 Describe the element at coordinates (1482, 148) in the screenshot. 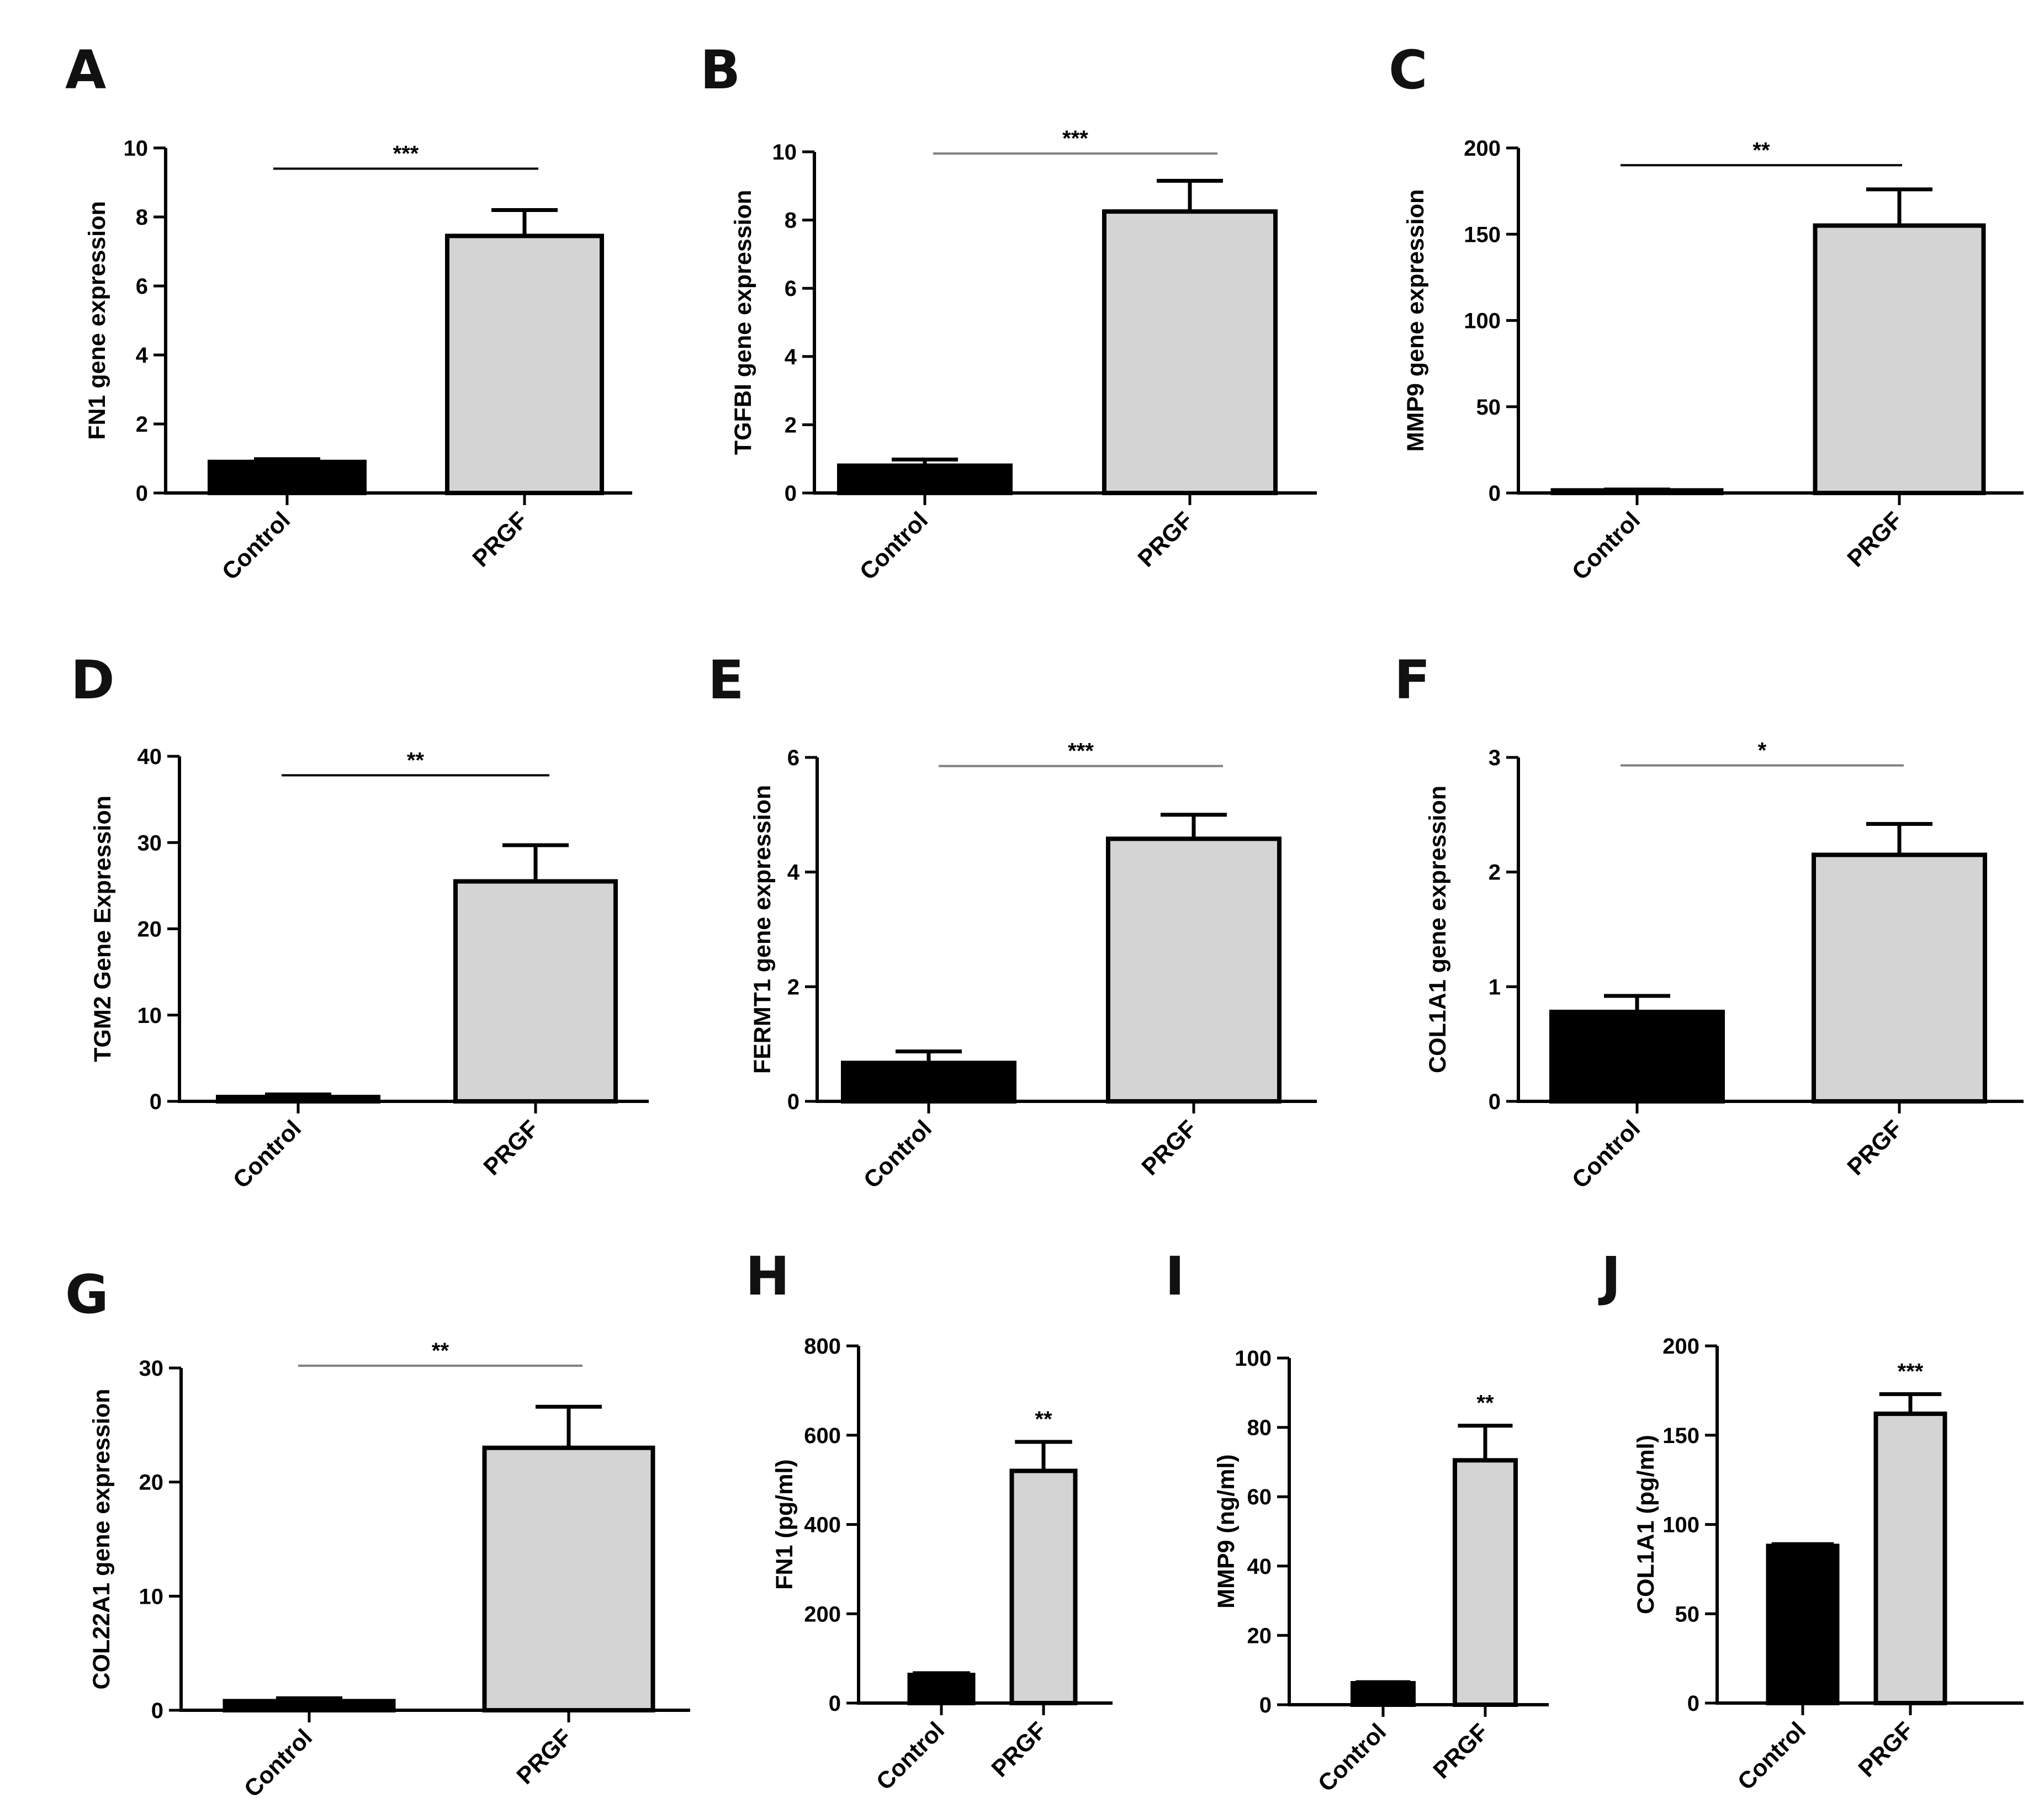

I see `panel-c-ytick-label-4: 200` at that location.